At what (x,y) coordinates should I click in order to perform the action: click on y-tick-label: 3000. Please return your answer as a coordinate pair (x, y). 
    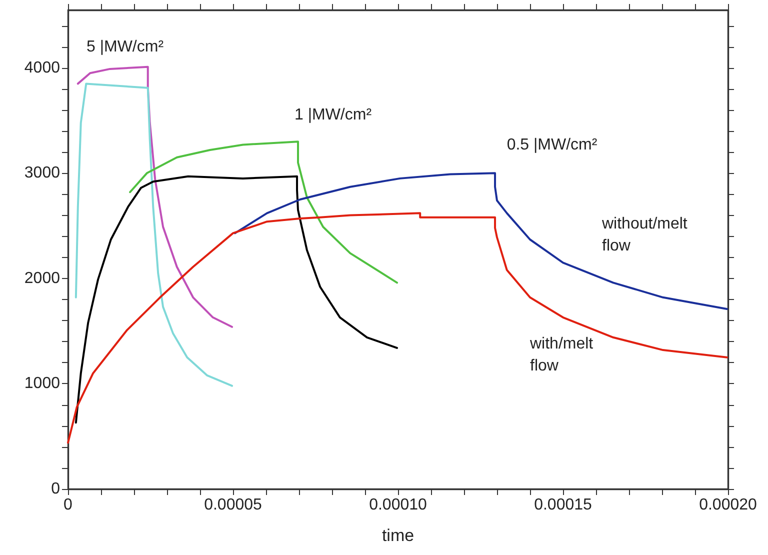
    Looking at the image, I should click on (42, 173).